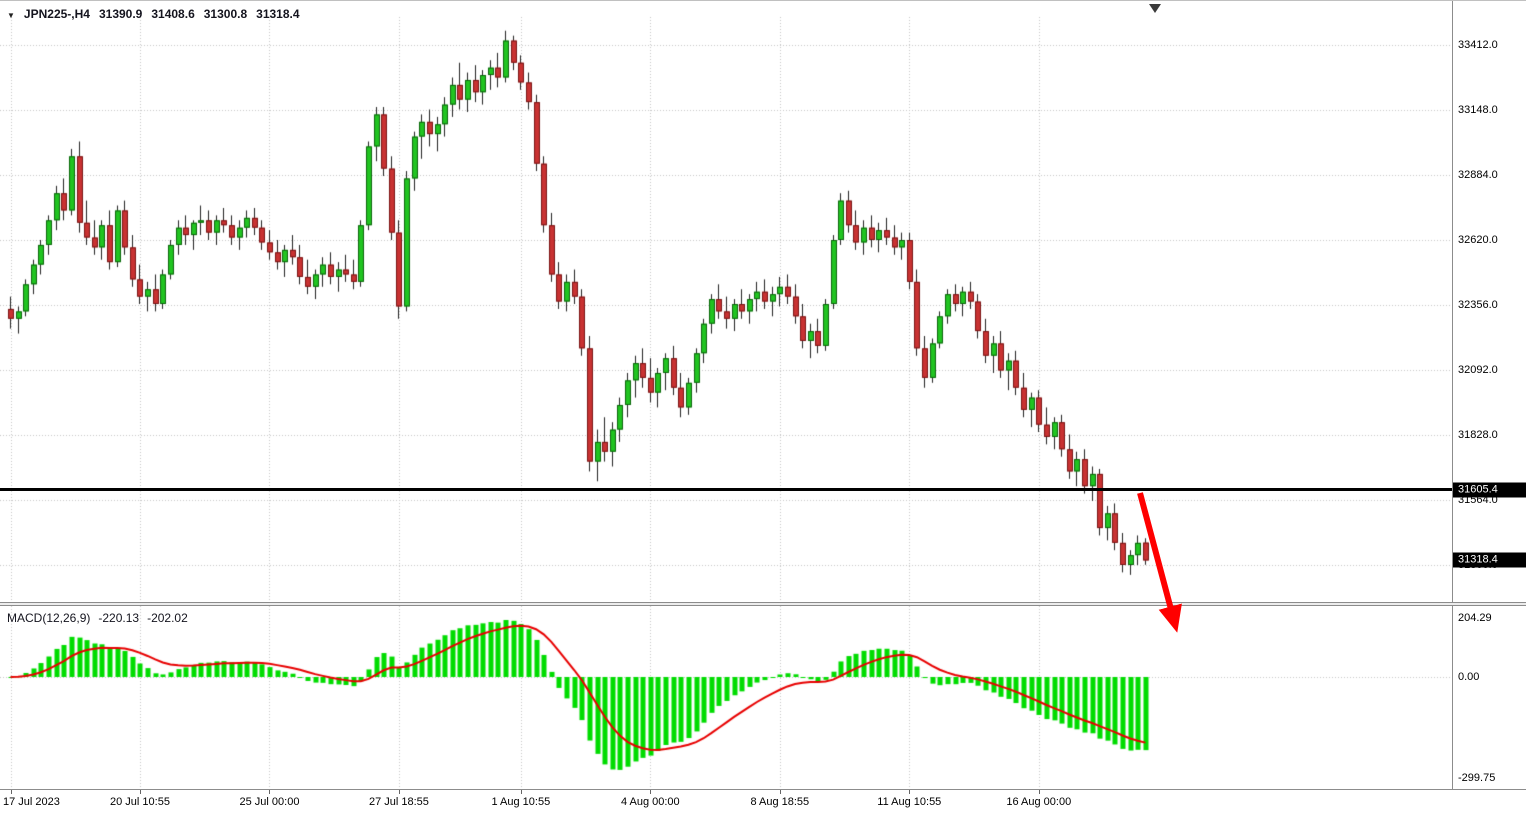 The height and width of the screenshot is (814, 1526). I want to click on panel-divider, so click(763, 604).